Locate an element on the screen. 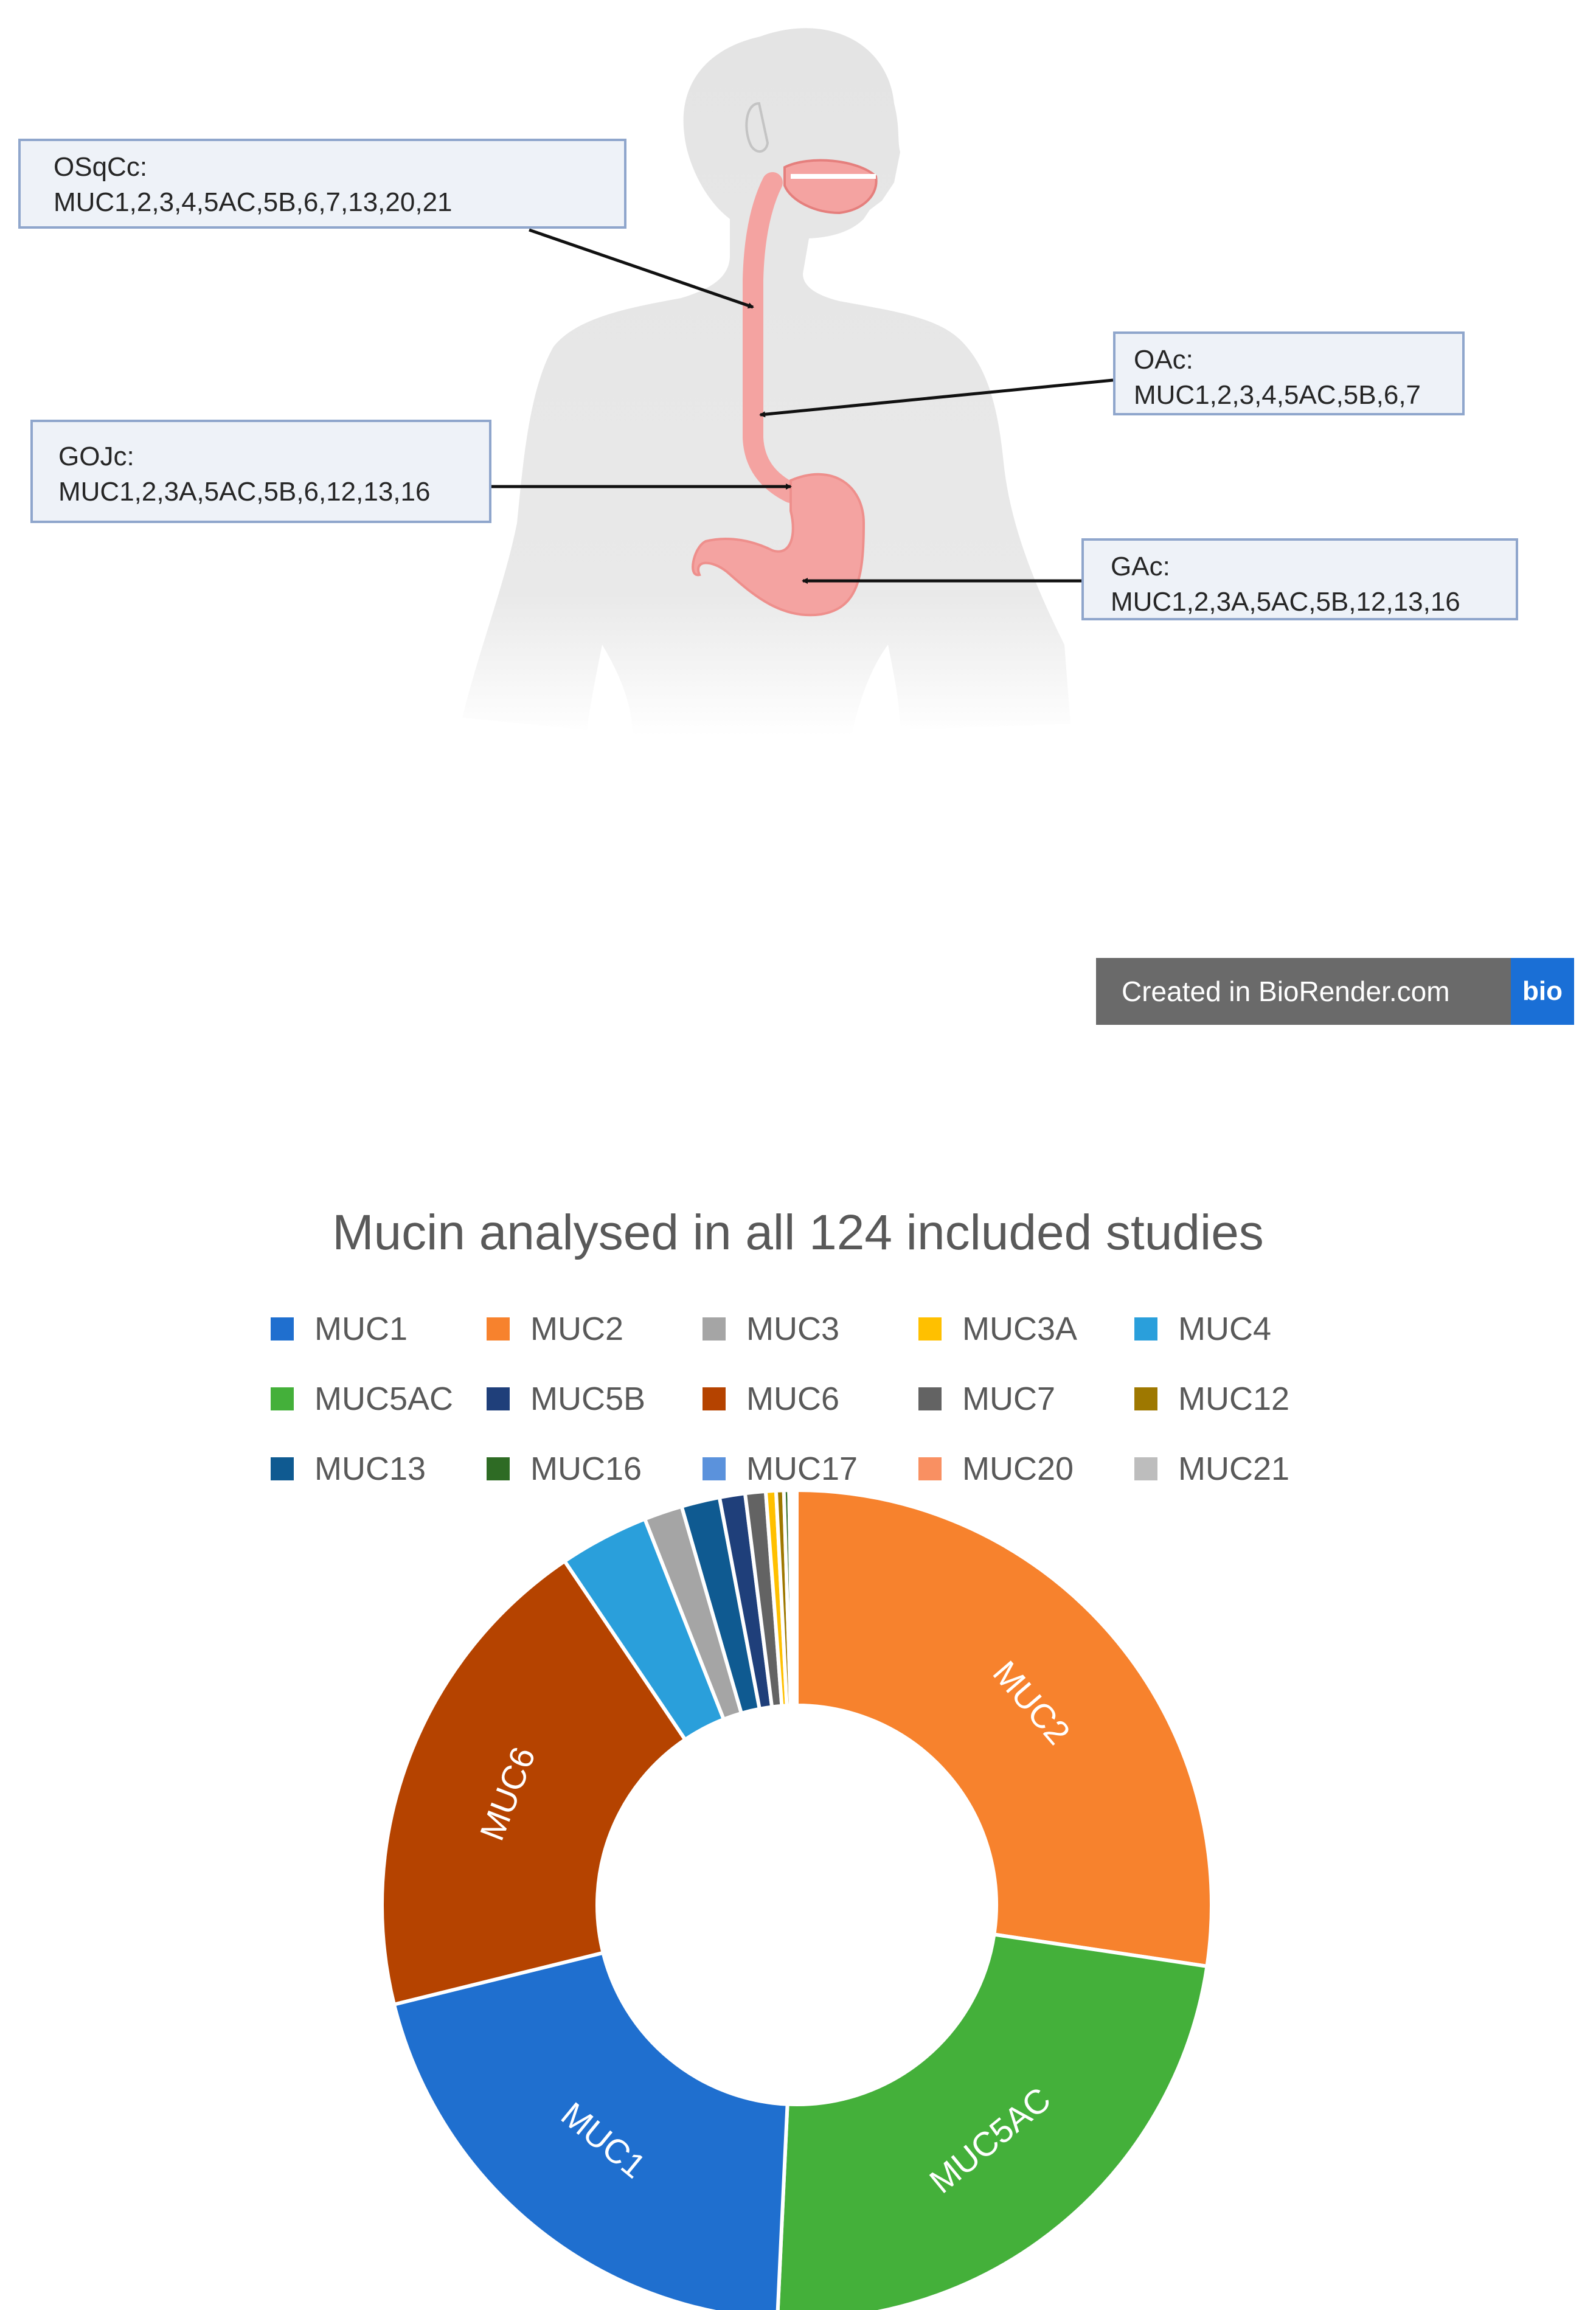  legend-item-muc1: MUC1 is located at coordinates (339, 1329).